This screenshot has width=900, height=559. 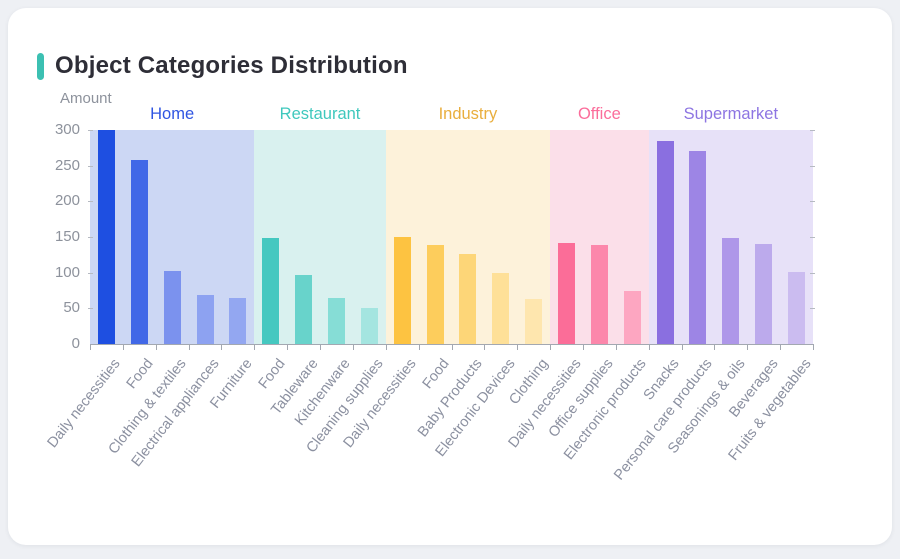 What do you see at coordinates (40, 66) in the screenshot?
I see `title-accent-bar` at bounding box center [40, 66].